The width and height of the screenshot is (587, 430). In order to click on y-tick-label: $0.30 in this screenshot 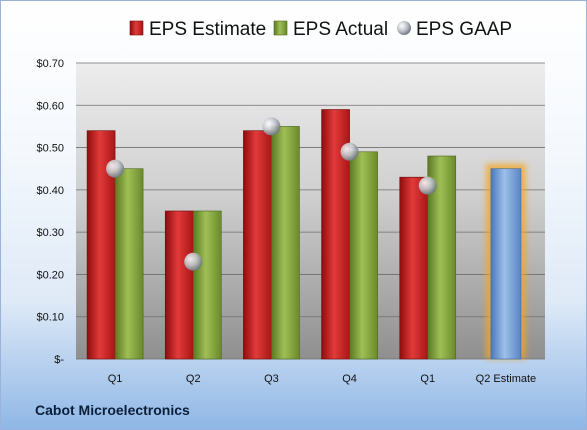, I will do `click(50, 233)`.